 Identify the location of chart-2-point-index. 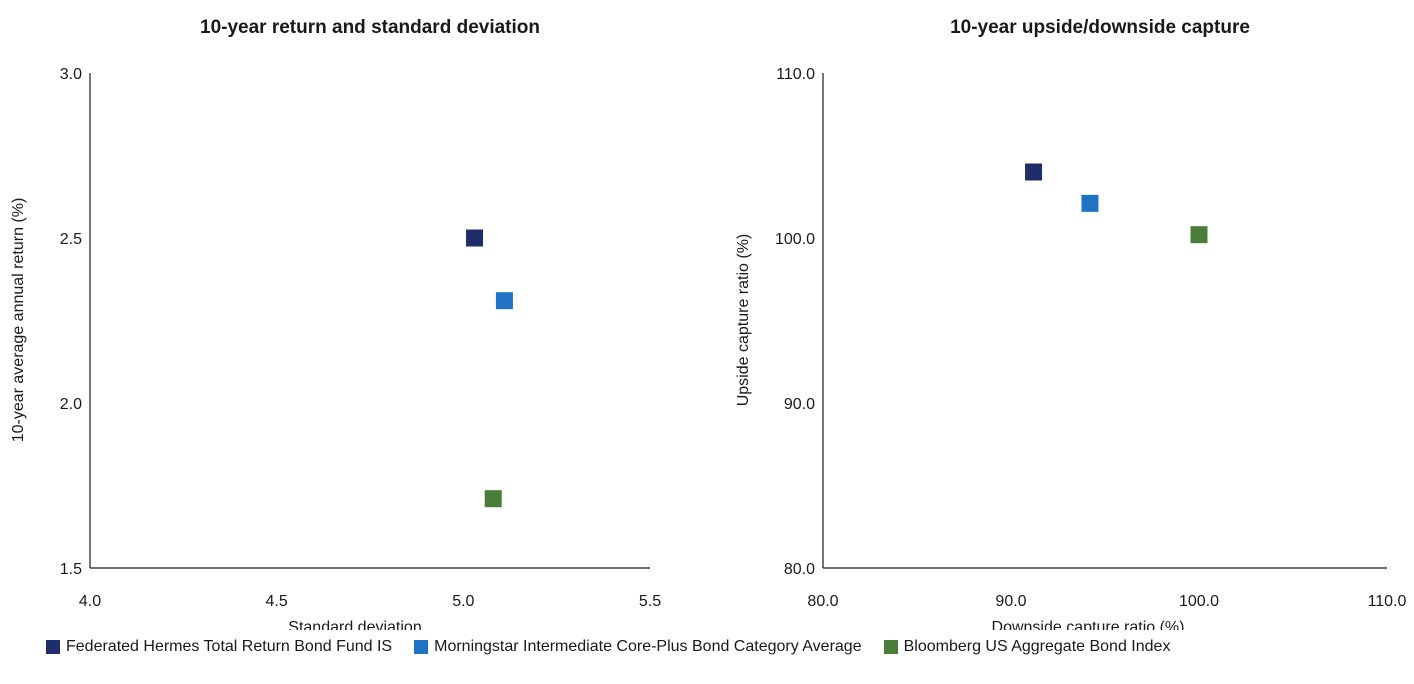
(1199, 235).